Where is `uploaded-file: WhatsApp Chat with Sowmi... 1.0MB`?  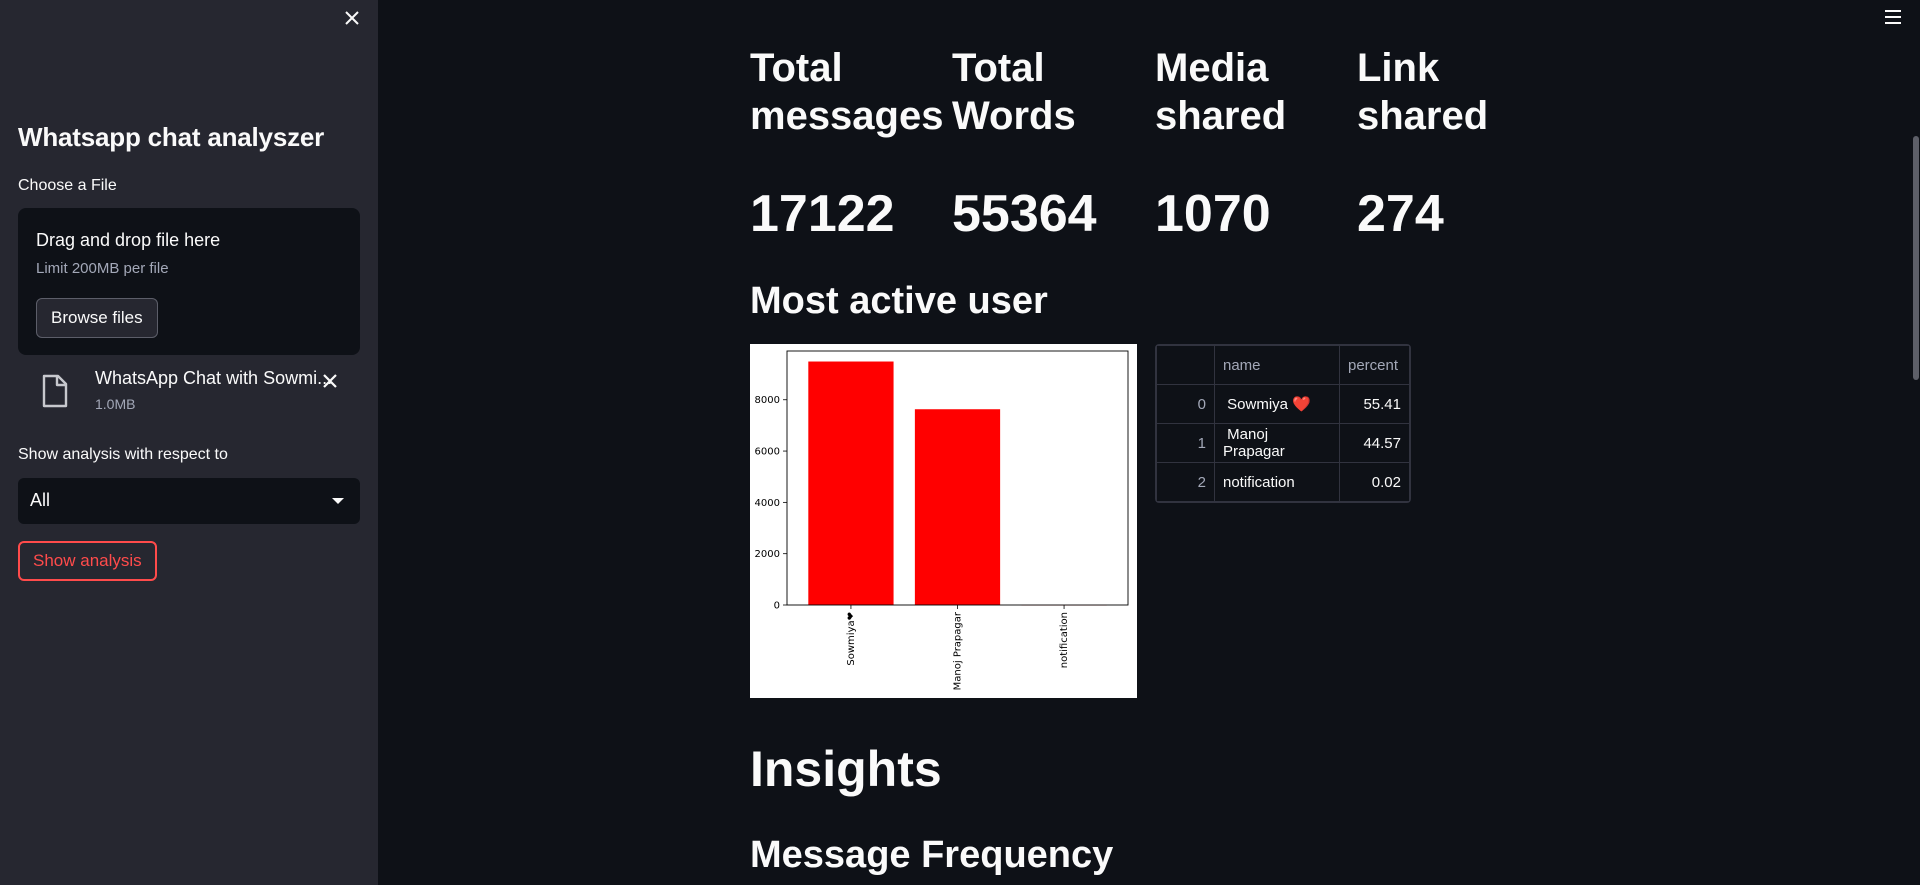
uploaded-file: WhatsApp Chat with Sowmi... 1.0MB is located at coordinates (200, 390).